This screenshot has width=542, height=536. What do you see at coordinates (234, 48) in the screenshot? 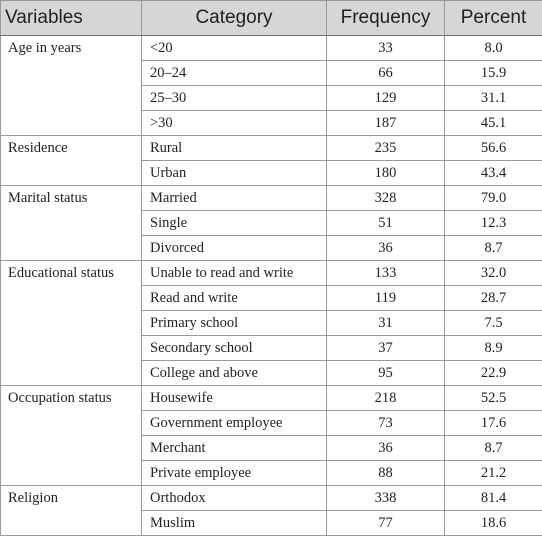
I see `category-cell: <20` at bounding box center [234, 48].